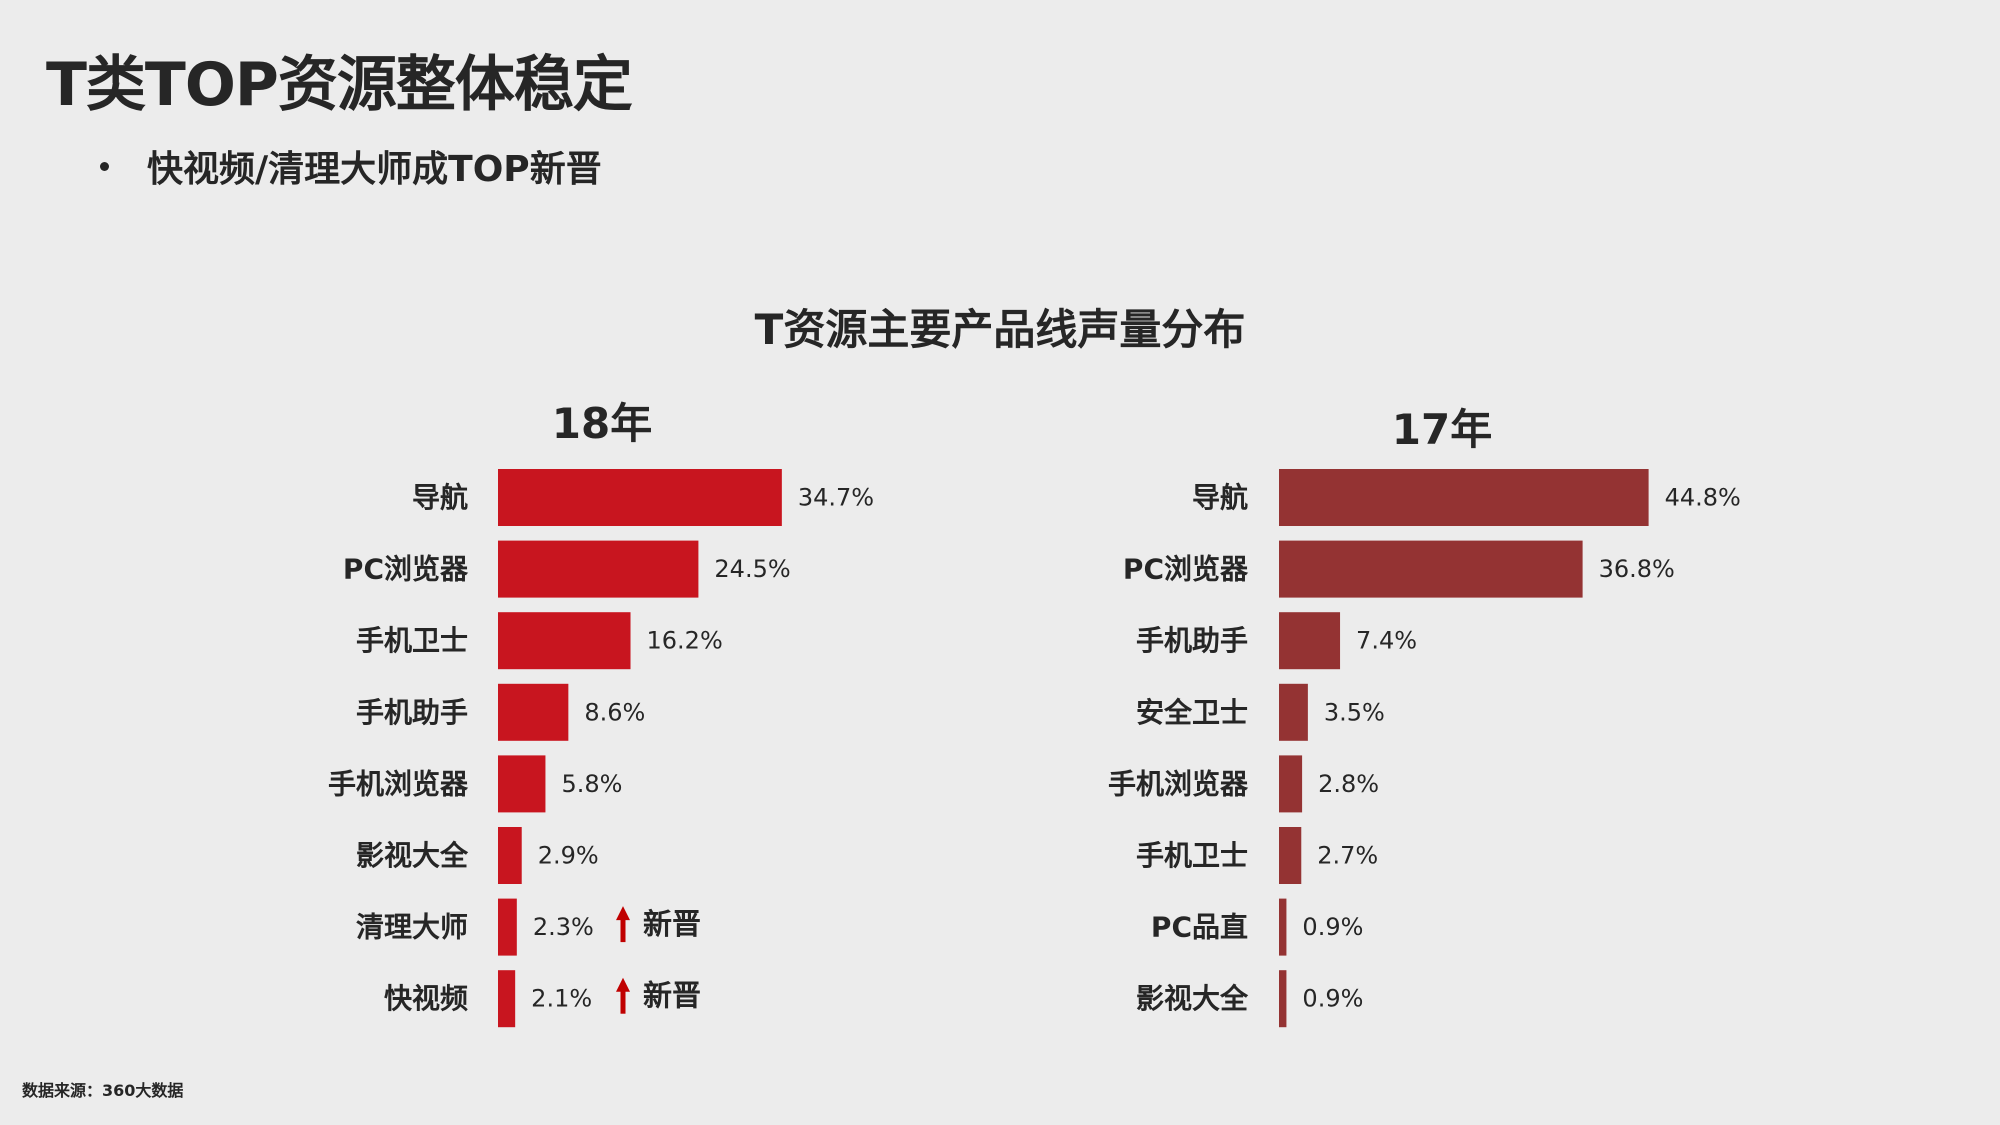 This screenshot has width=2000, height=1125. What do you see at coordinates (1192, 855) in the screenshot?
I see `category-label-17-5: 手机卫士` at bounding box center [1192, 855].